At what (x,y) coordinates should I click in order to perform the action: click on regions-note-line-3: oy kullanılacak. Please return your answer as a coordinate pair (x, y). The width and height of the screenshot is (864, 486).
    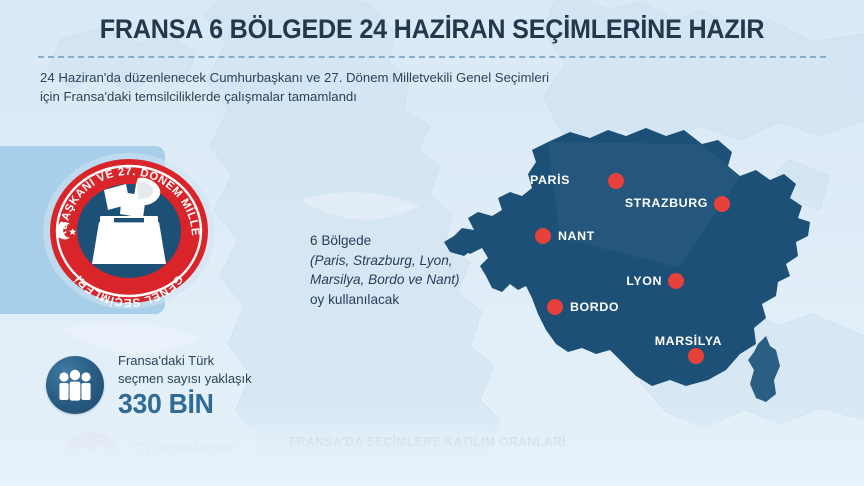
    Looking at the image, I should click on (355, 299).